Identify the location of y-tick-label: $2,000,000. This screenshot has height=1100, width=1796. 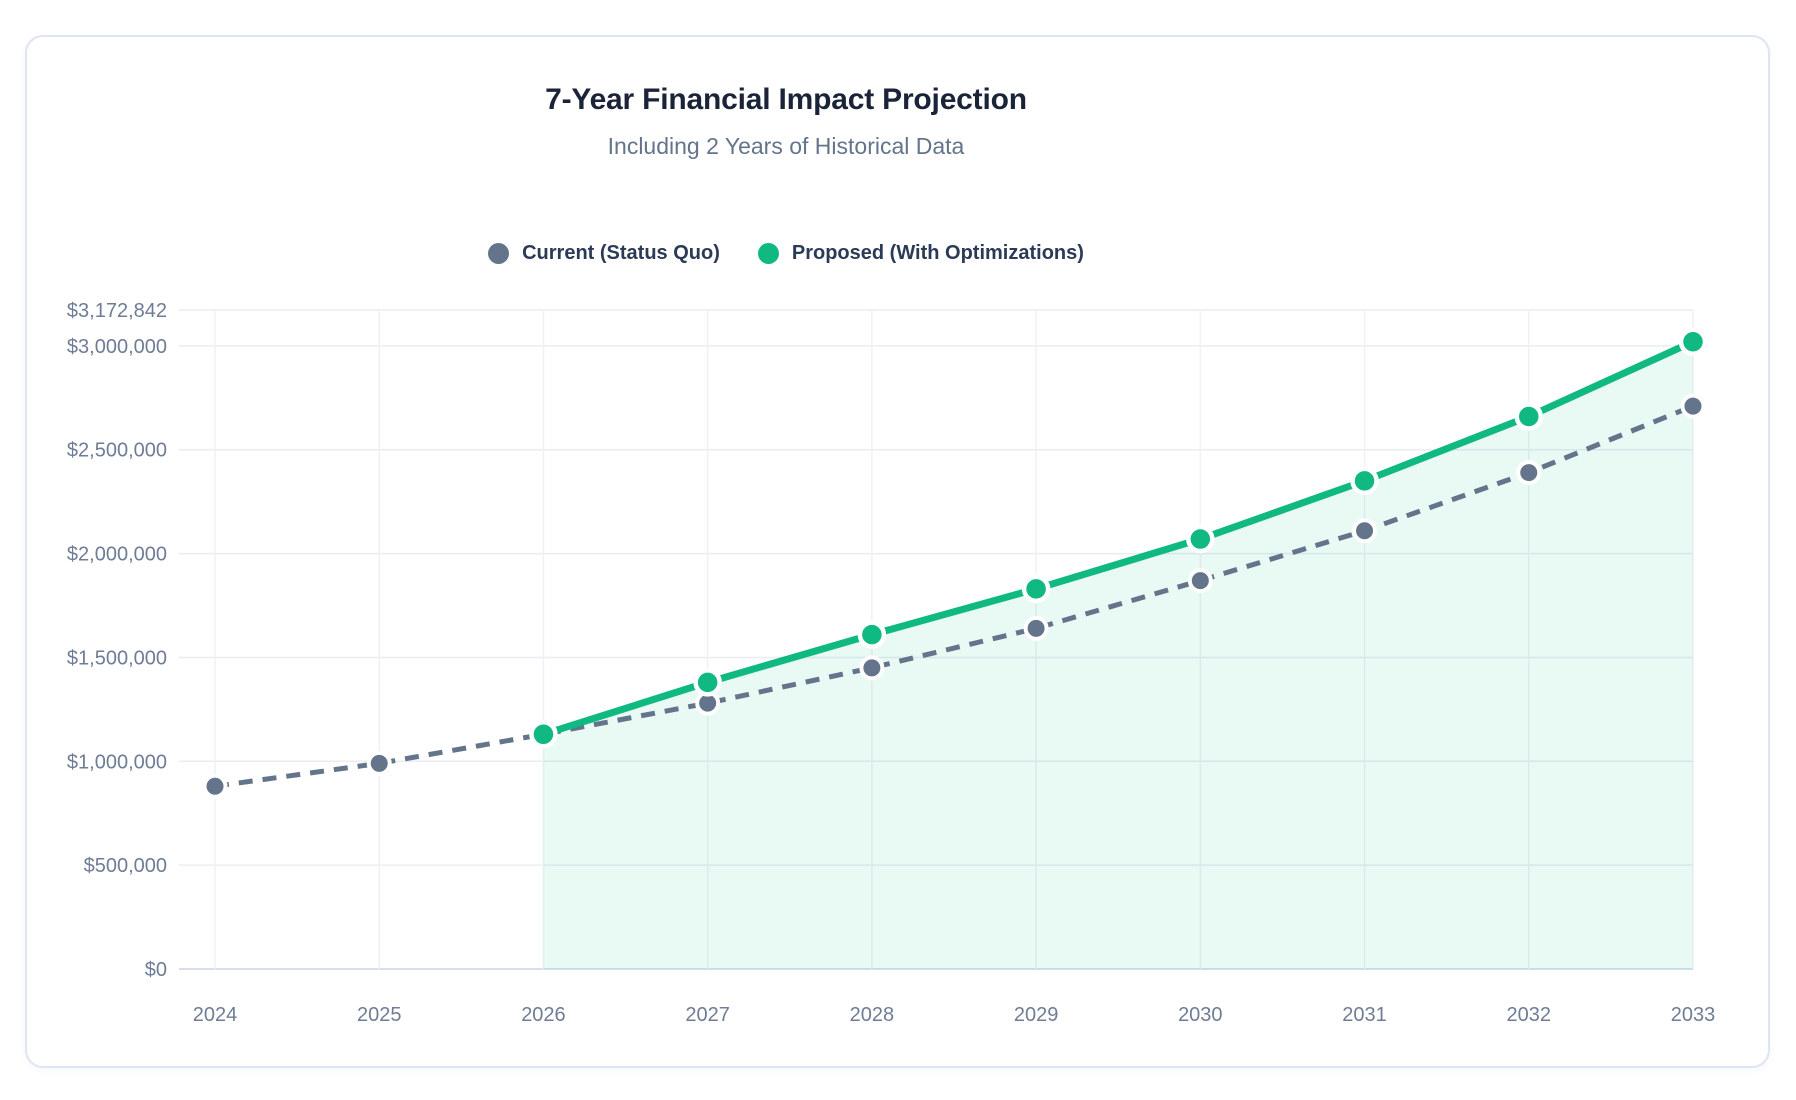
(117, 555).